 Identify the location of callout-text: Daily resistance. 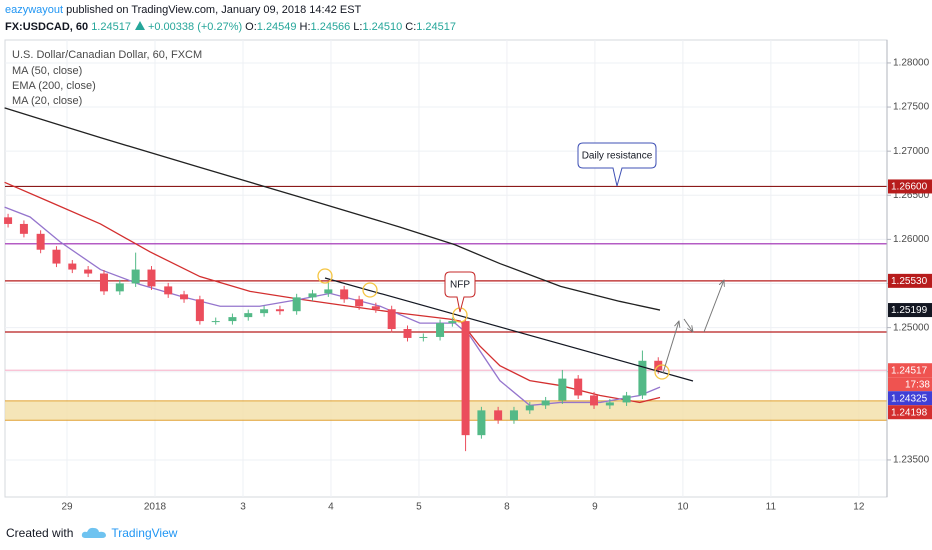
(617, 156).